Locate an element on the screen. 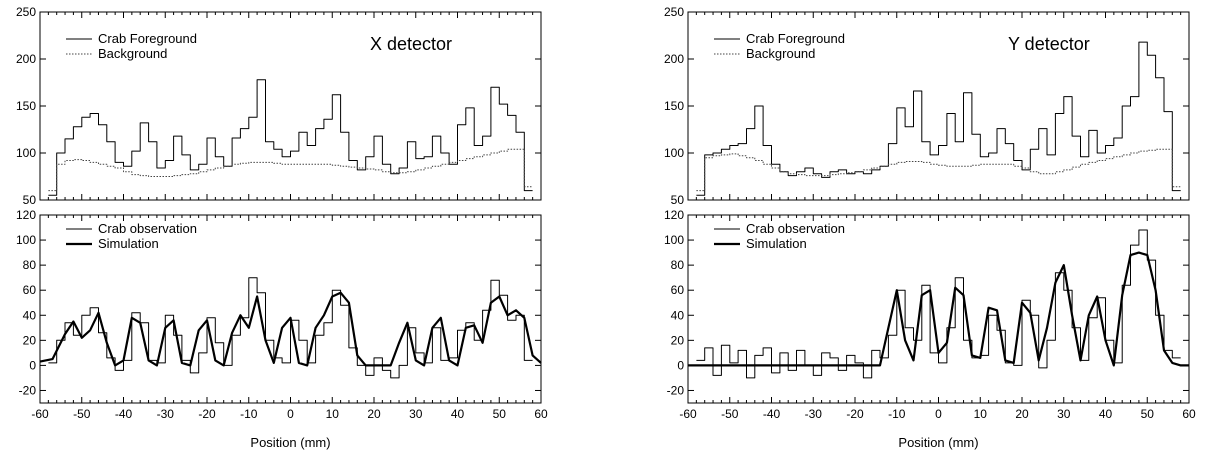 The image size is (1212, 453). panel-annotation: Y detector is located at coordinates (1049, 44).